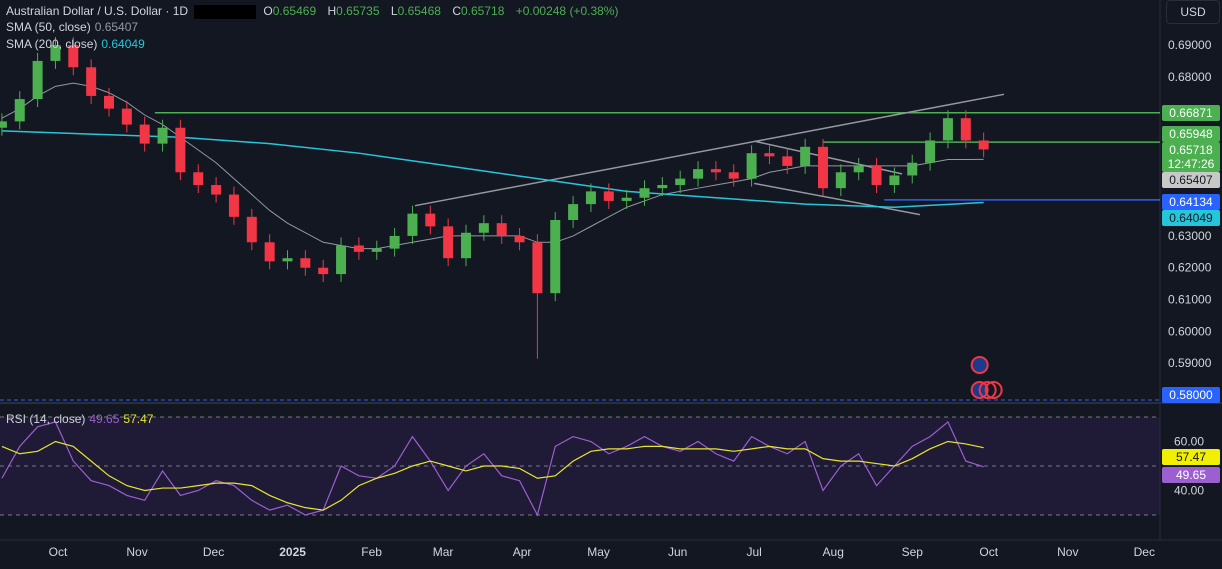  I want to click on open-value: 0.65469, so click(294, 11).